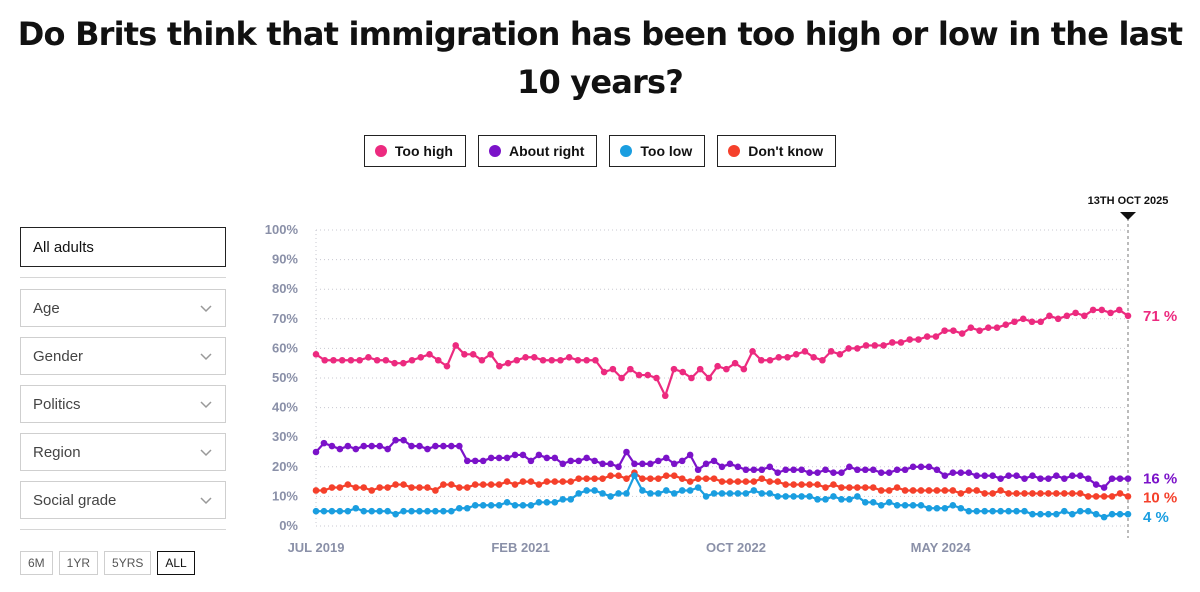 The image size is (1200, 592). I want to click on legend-item-don-t-know: Don't know, so click(777, 151).